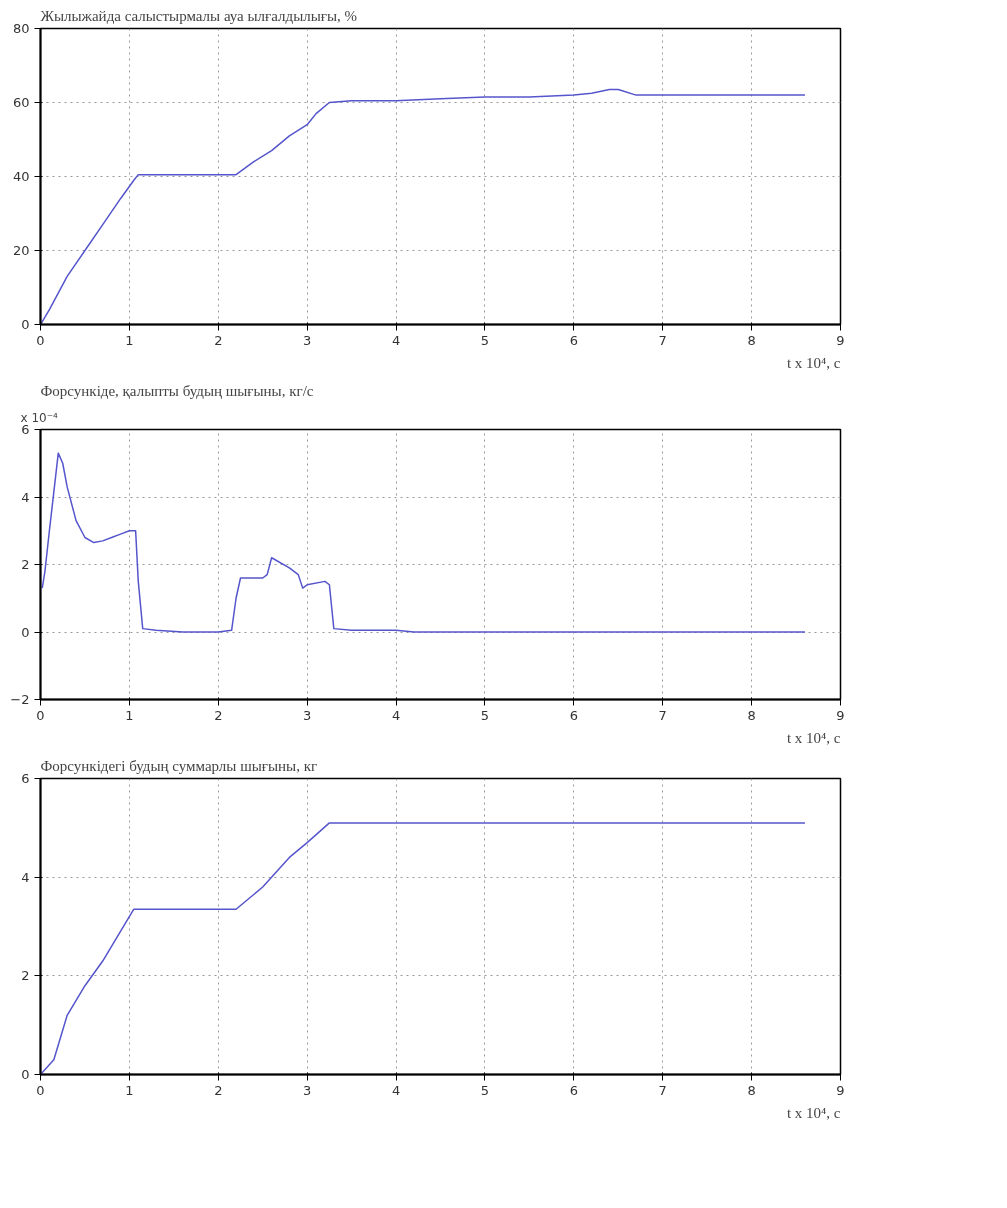 This screenshot has width=1007, height=1208. What do you see at coordinates (199, 15) in the screenshot?
I see `chart-title: Жылыжайда салыстырмалы ауа ылғалдылығы, %` at bounding box center [199, 15].